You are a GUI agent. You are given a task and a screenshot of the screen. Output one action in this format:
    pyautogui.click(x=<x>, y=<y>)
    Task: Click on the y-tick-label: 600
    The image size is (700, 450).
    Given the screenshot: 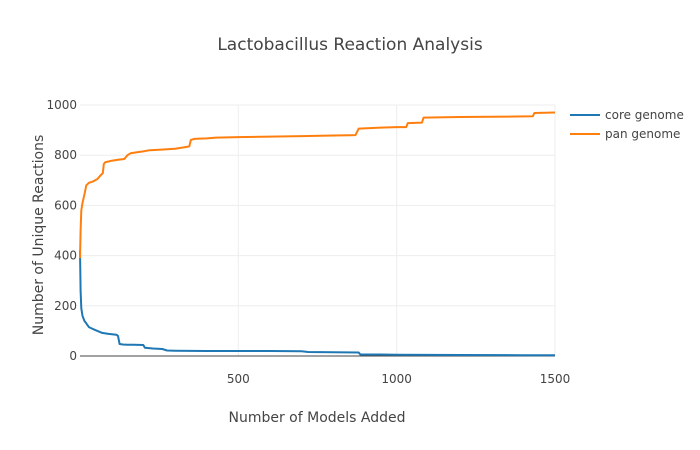 What is the action you would take?
    pyautogui.click(x=65, y=205)
    